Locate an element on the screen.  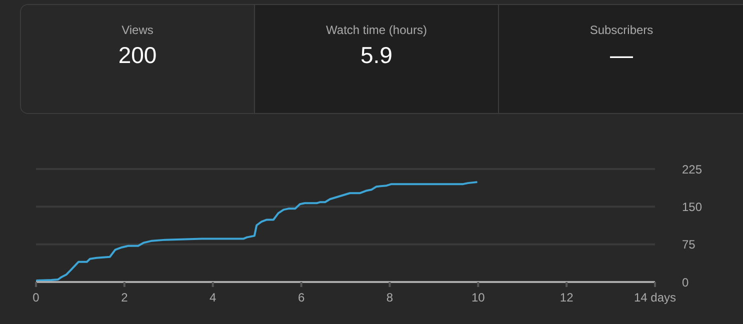
text: 5.9 is located at coordinates (376, 55).